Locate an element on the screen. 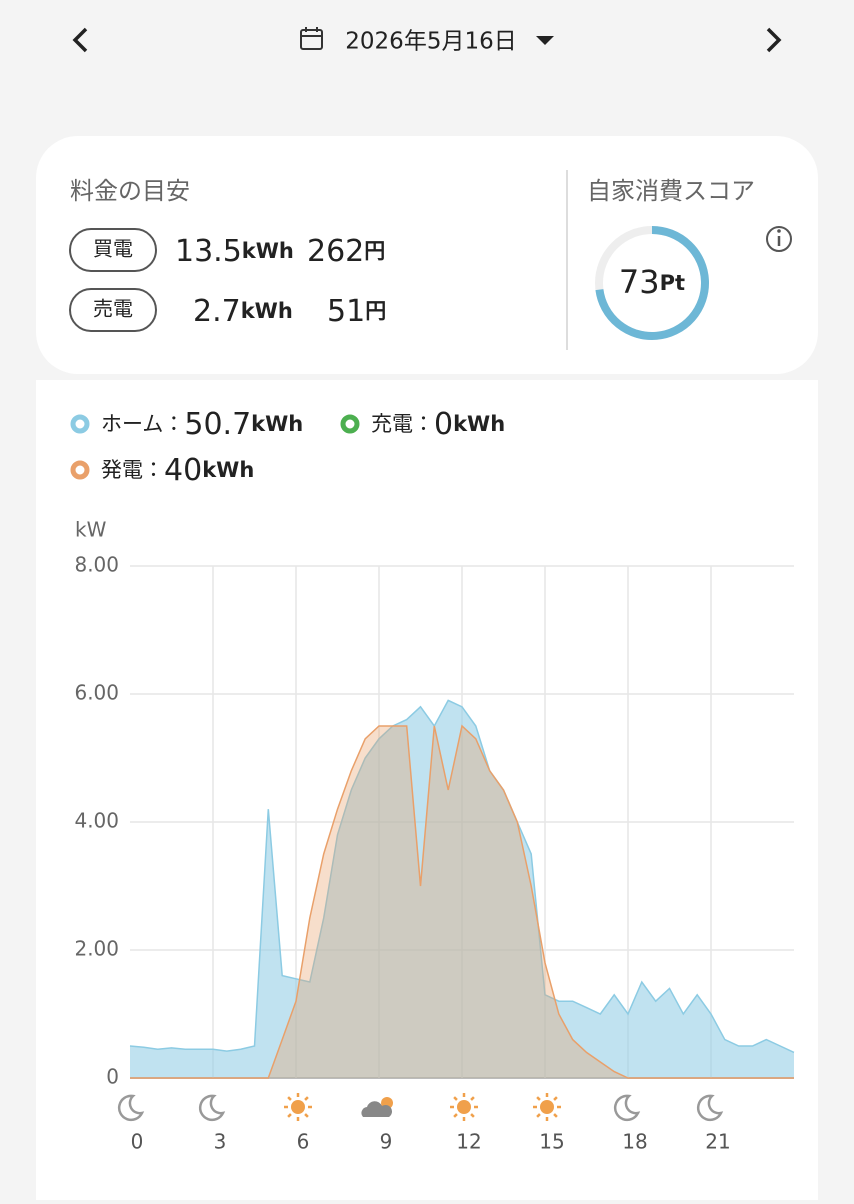 The height and width of the screenshot is (1204, 854). y-tick-label: 4.00 is located at coordinates (96, 821).